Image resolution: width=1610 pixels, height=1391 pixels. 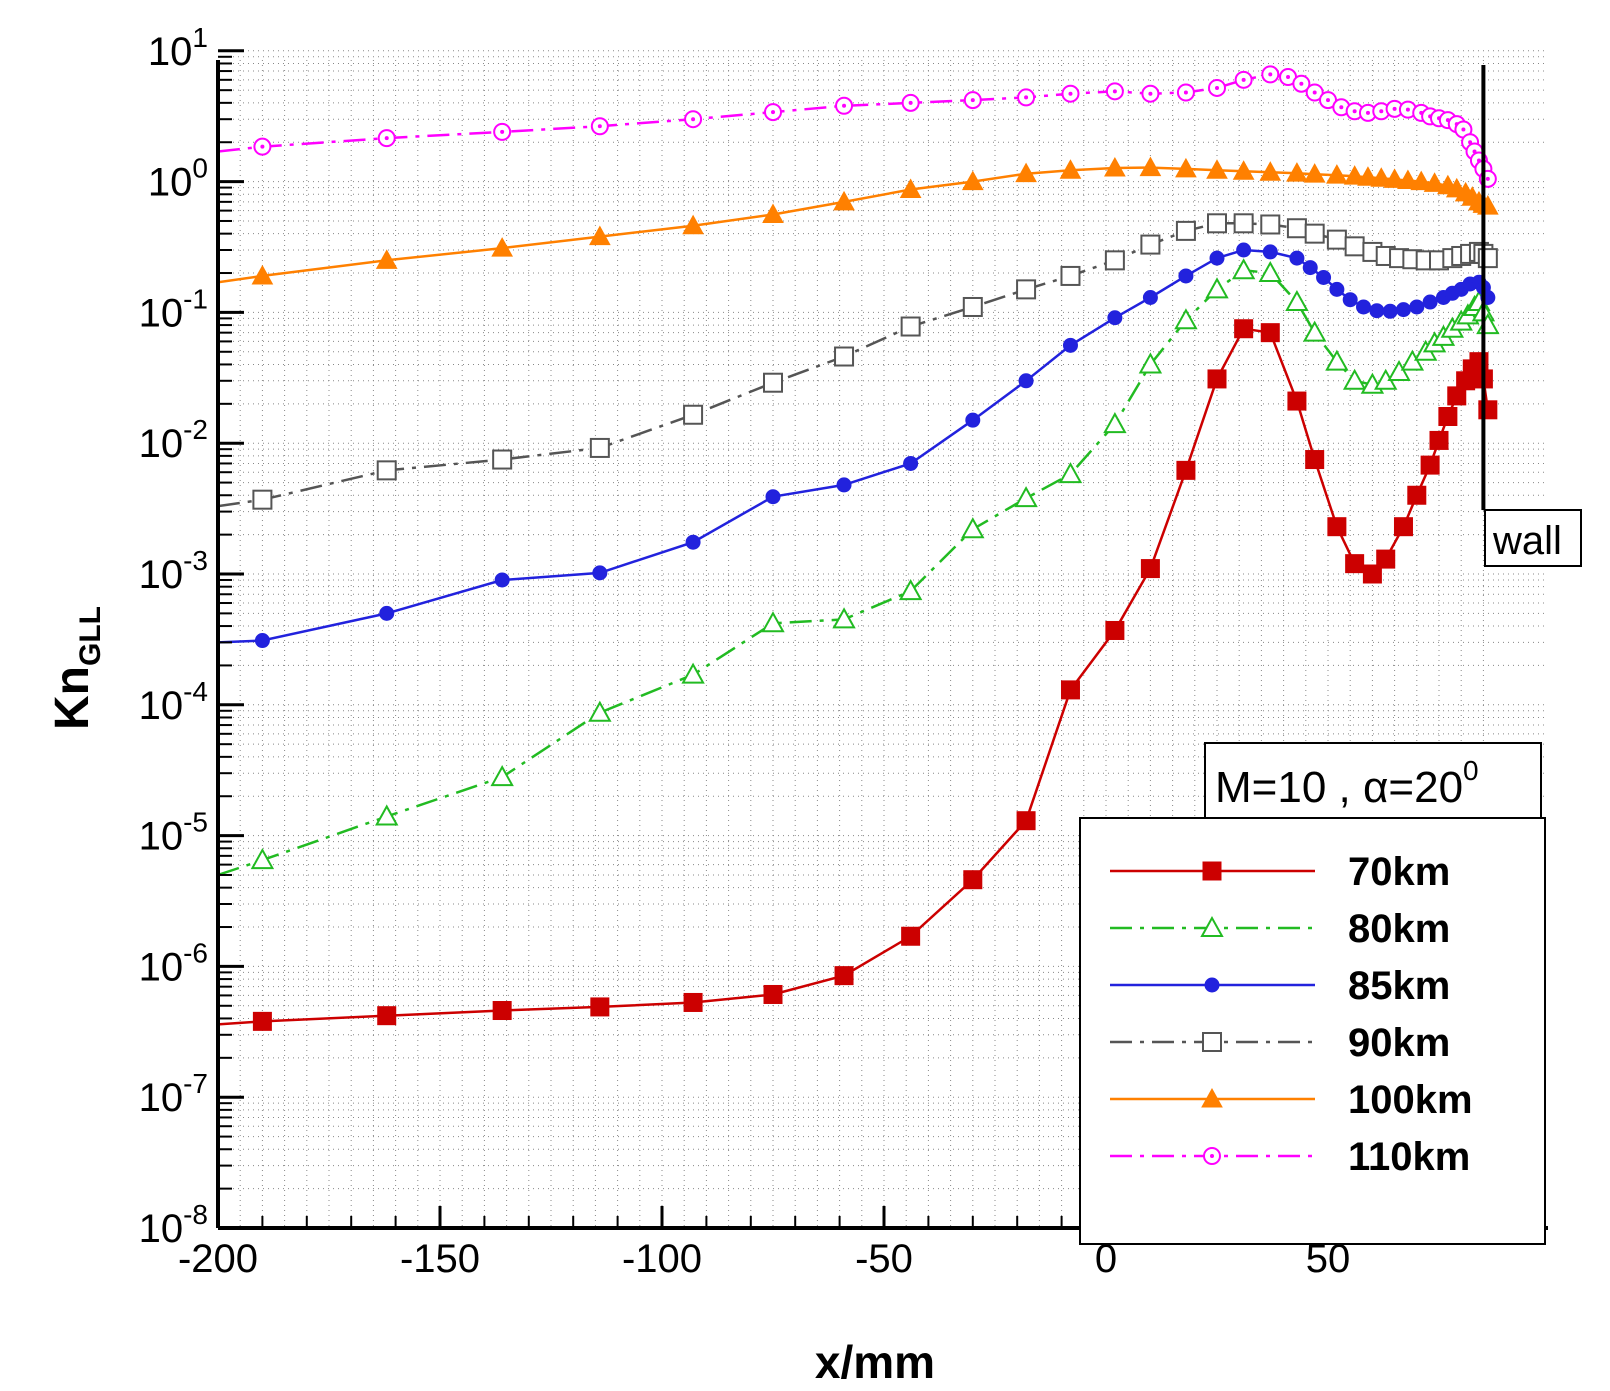 What do you see at coordinates (173, 309) in the screenshot?
I see `y-tick-label: 10⁻¹` at bounding box center [173, 309].